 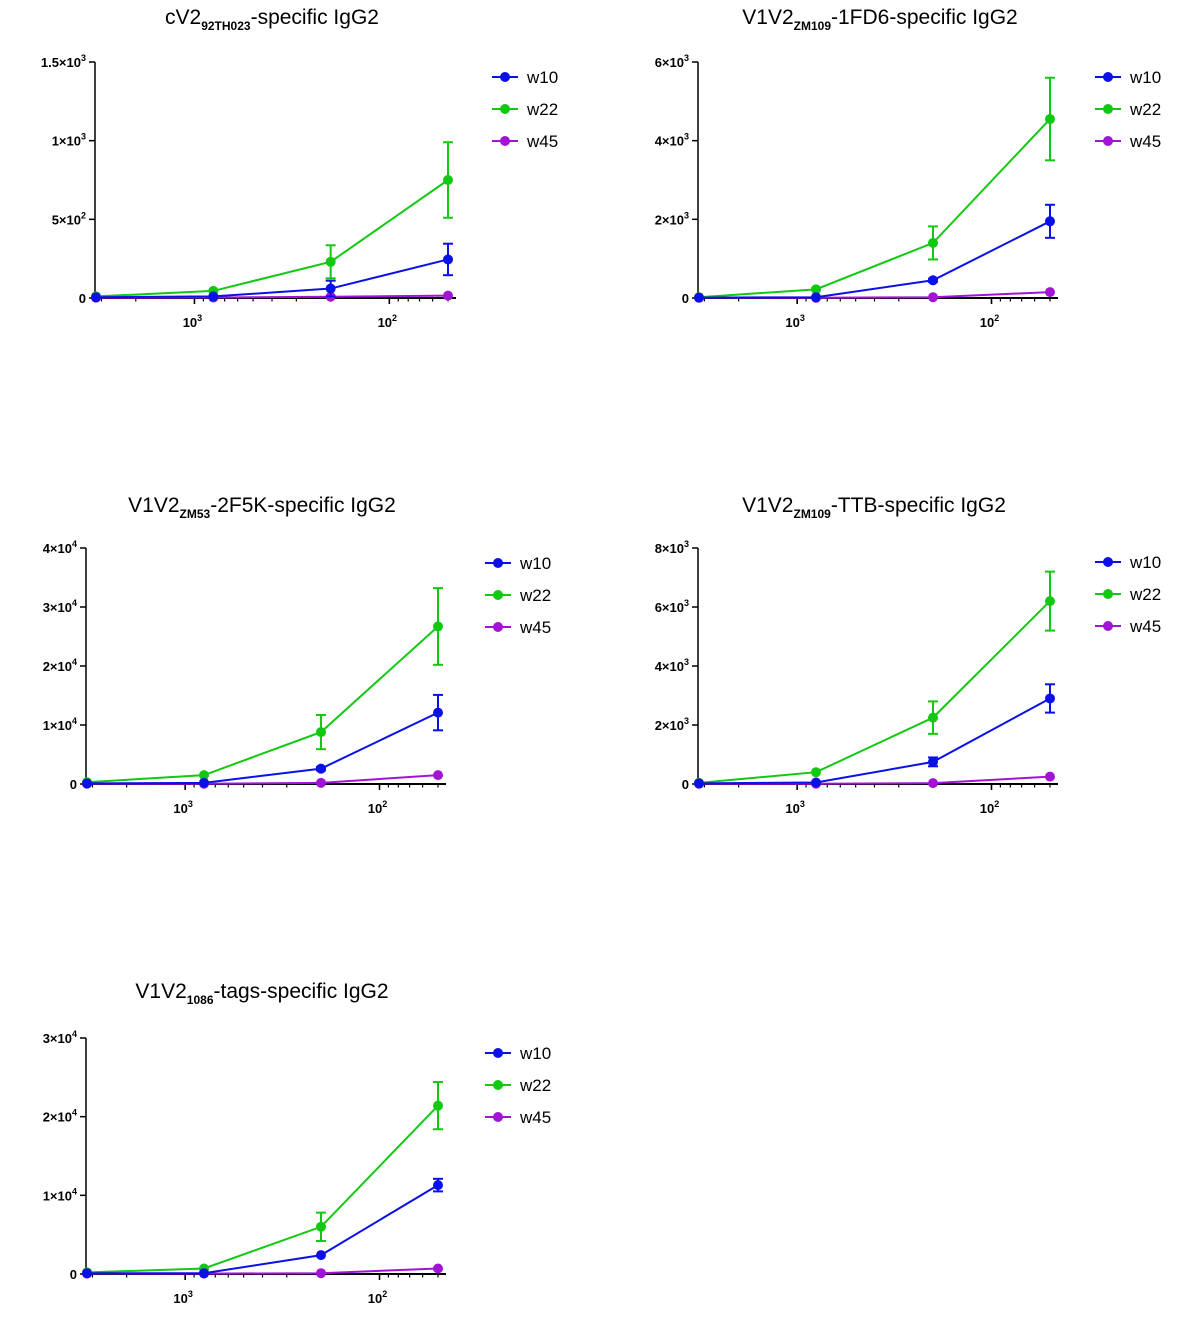 I want to click on y-tick-label: 8×10³, so click(x=672, y=547).